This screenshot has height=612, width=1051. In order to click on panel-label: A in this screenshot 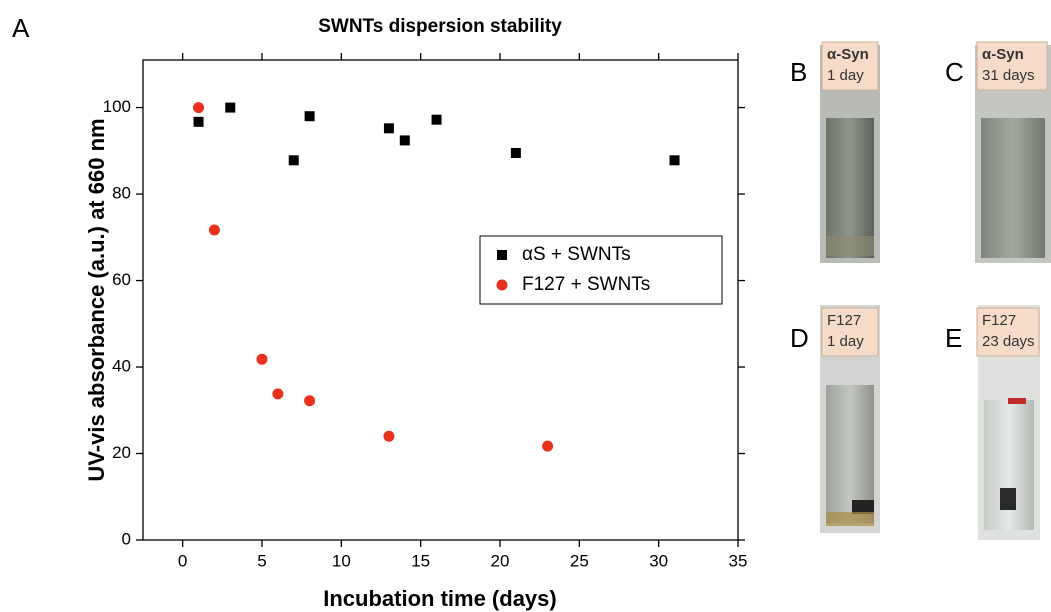, I will do `click(21, 28)`.